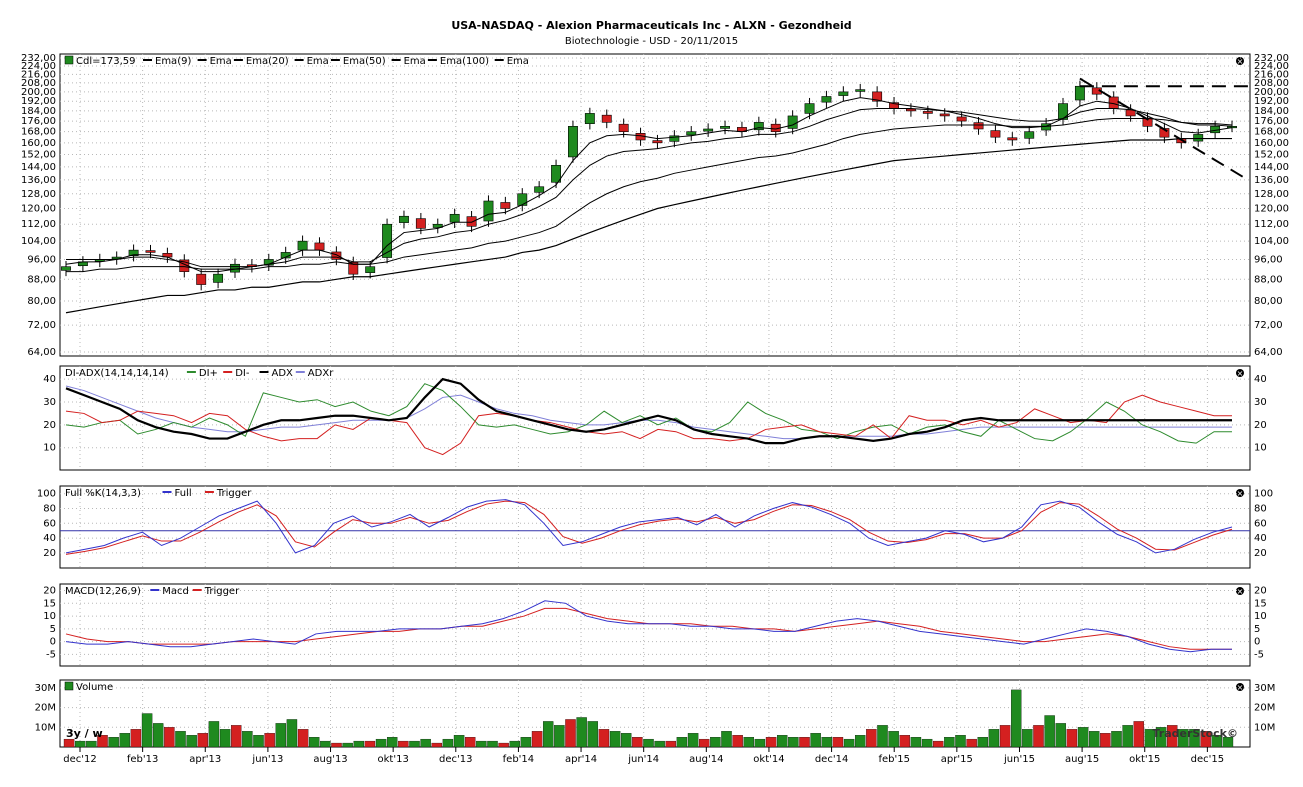 Image resolution: width=1303 pixels, height=787 pixels. Describe the element at coordinates (1260, 509) in the screenshot. I see `stoch-tick-right: 80` at that location.